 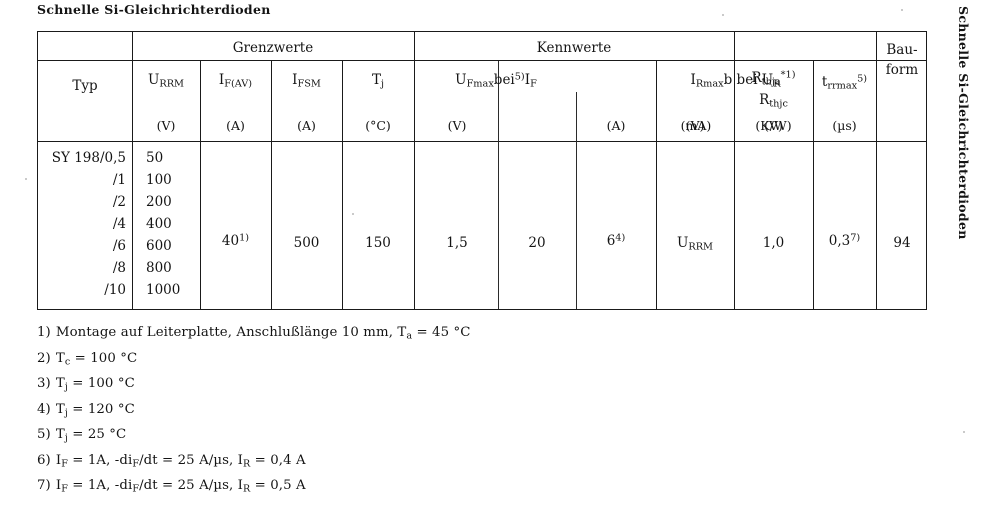 I want to click on footnote-6-tail2: /dt = 25 A/µs, I, so click(x=191, y=460).